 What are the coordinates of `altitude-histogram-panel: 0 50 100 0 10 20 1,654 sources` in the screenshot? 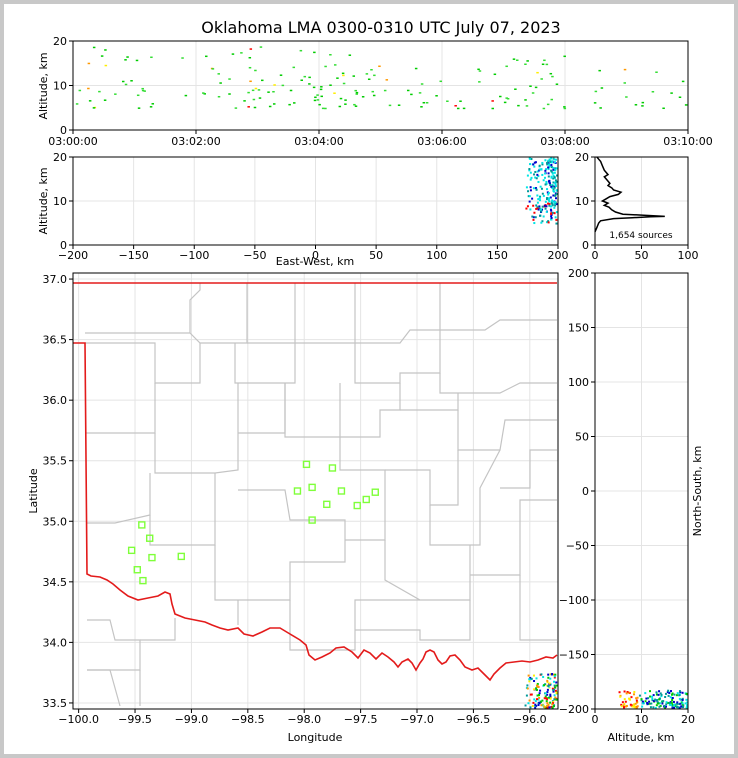 It's located at (637, 206).